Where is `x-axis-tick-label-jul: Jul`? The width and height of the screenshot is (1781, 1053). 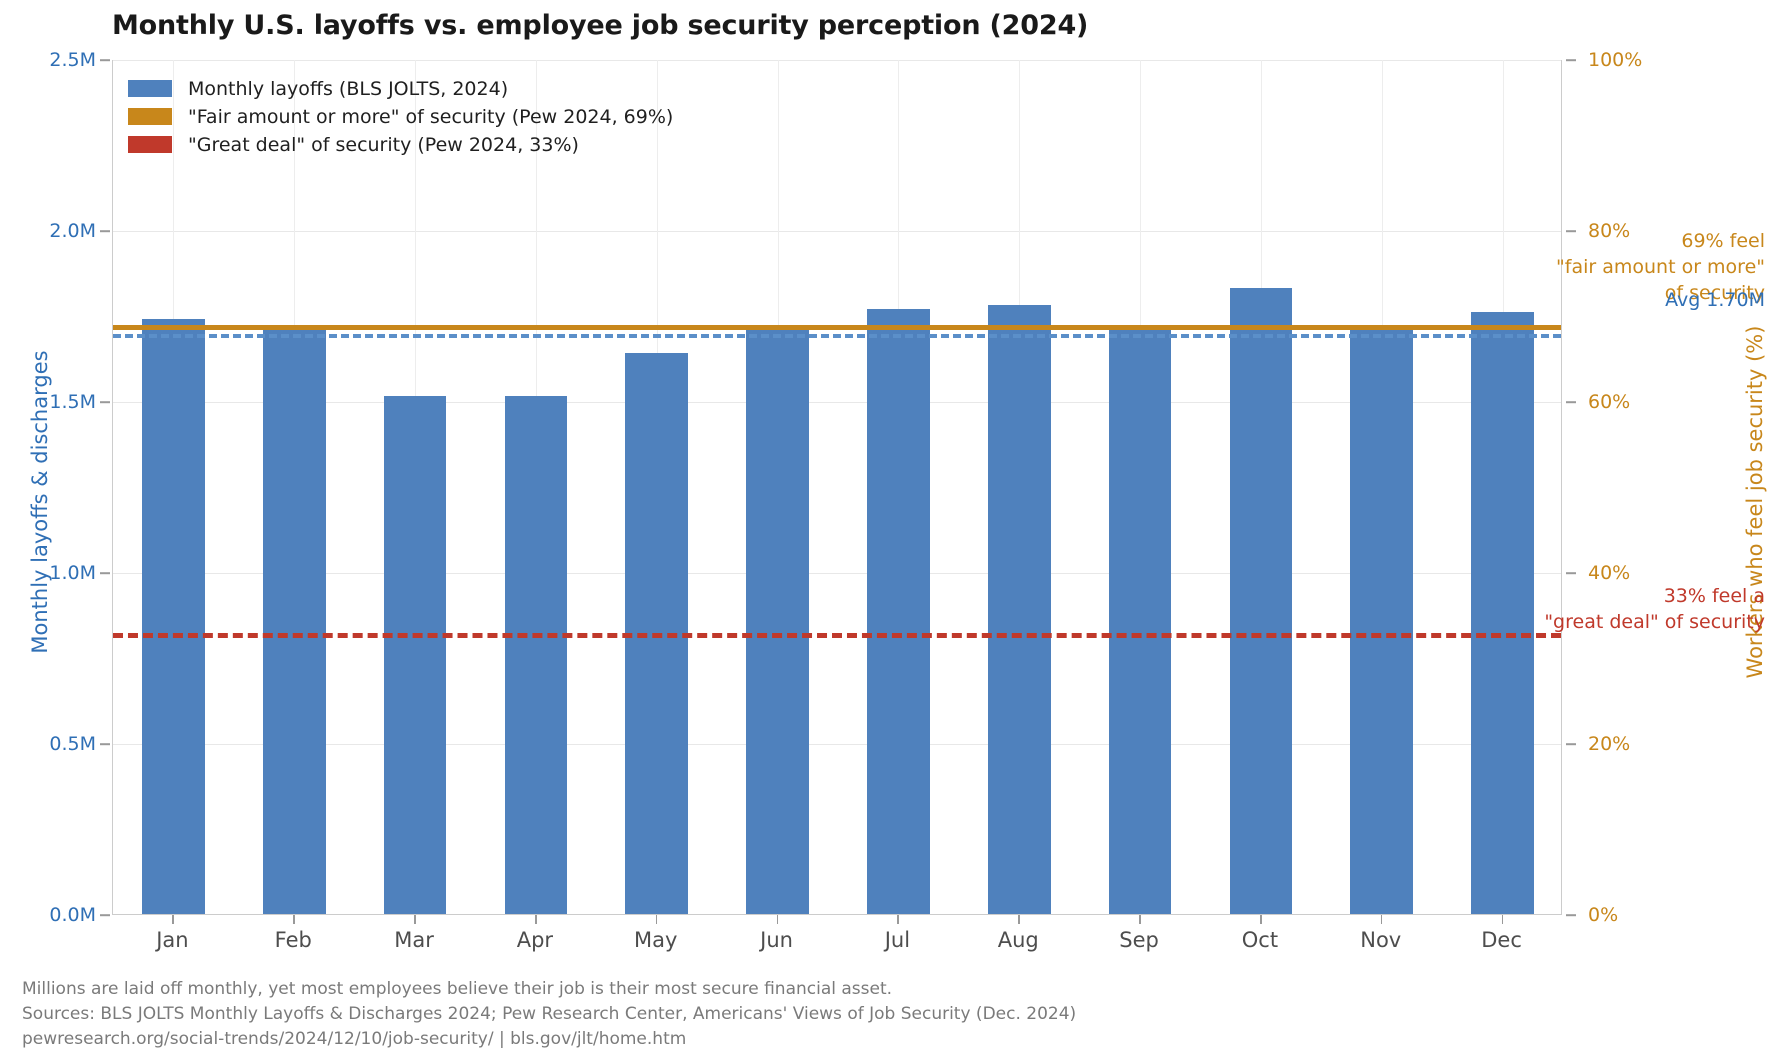 x-axis-tick-label-jul: Jul is located at coordinates (897, 940).